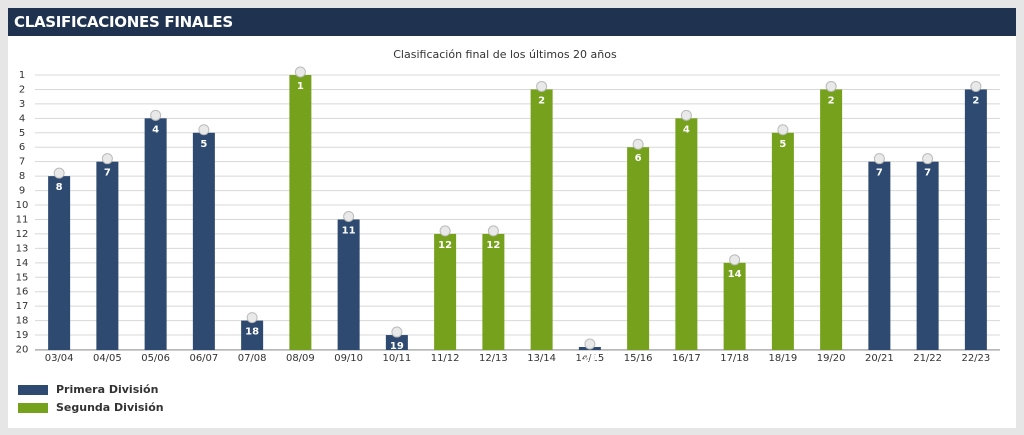  What do you see at coordinates (22, 191) in the screenshot?
I see `y-tick-label: 9` at bounding box center [22, 191].